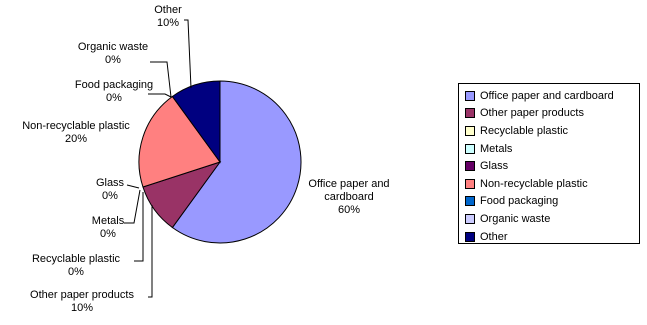 The height and width of the screenshot is (325, 647). Describe the element at coordinates (519, 201) in the screenshot. I see `legend-label: Food packaging` at that location.